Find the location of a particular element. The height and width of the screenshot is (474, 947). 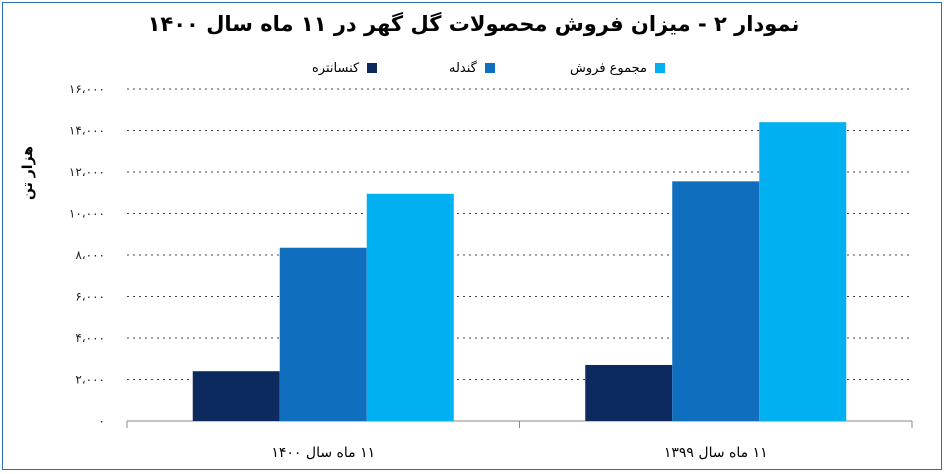

legend-item-pellet: گندله is located at coordinates (472, 68).